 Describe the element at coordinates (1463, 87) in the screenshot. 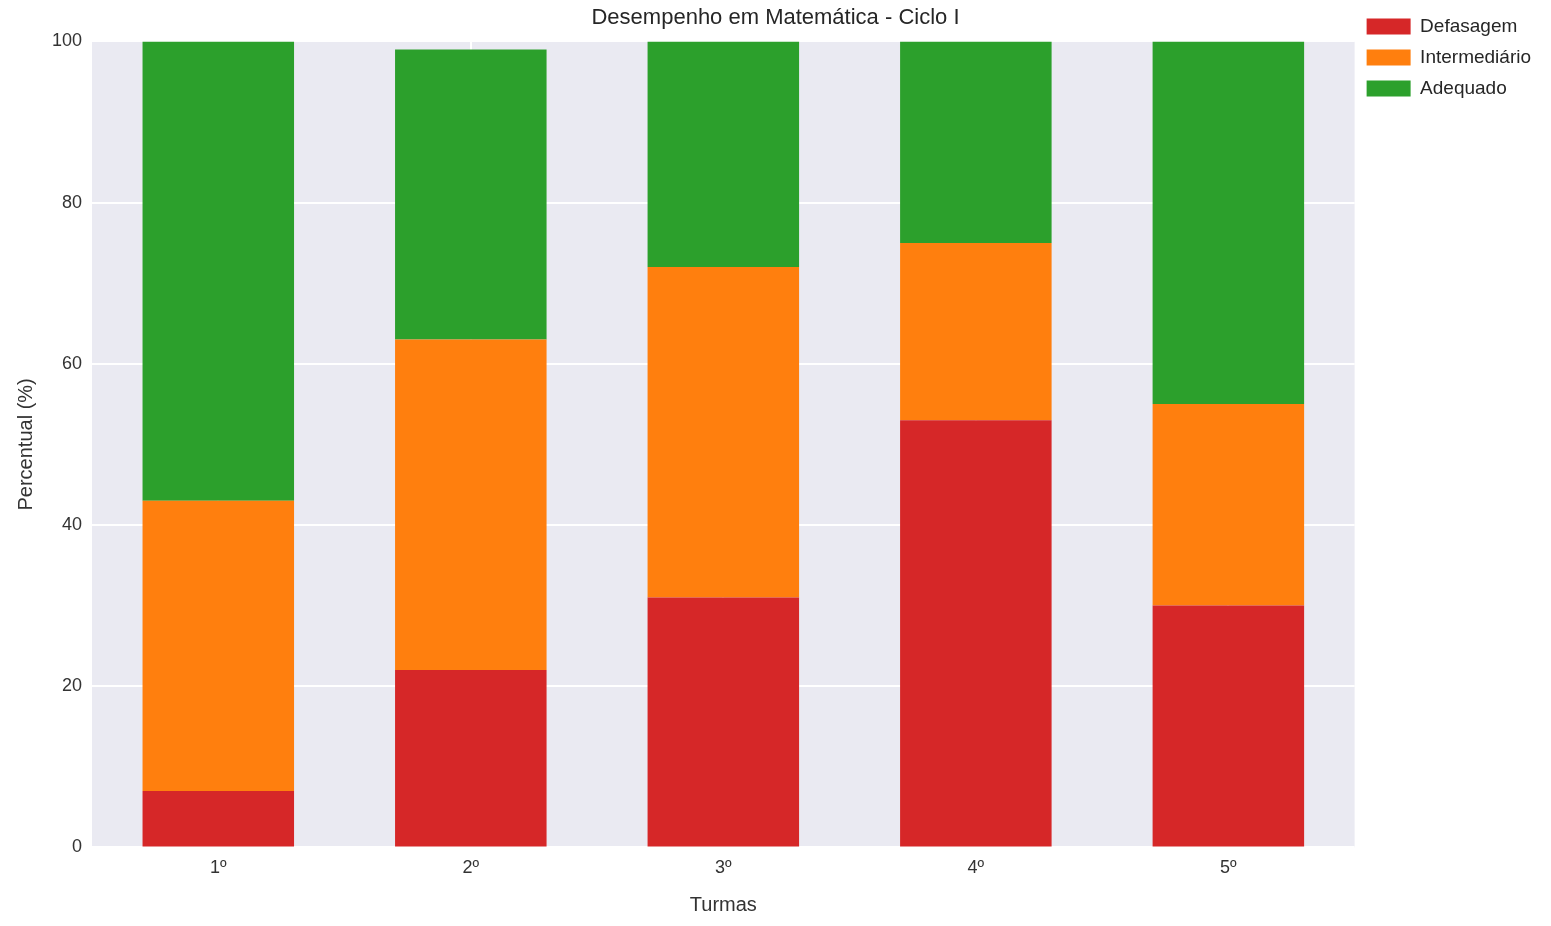

I see `legend-label: Adequado` at that location.